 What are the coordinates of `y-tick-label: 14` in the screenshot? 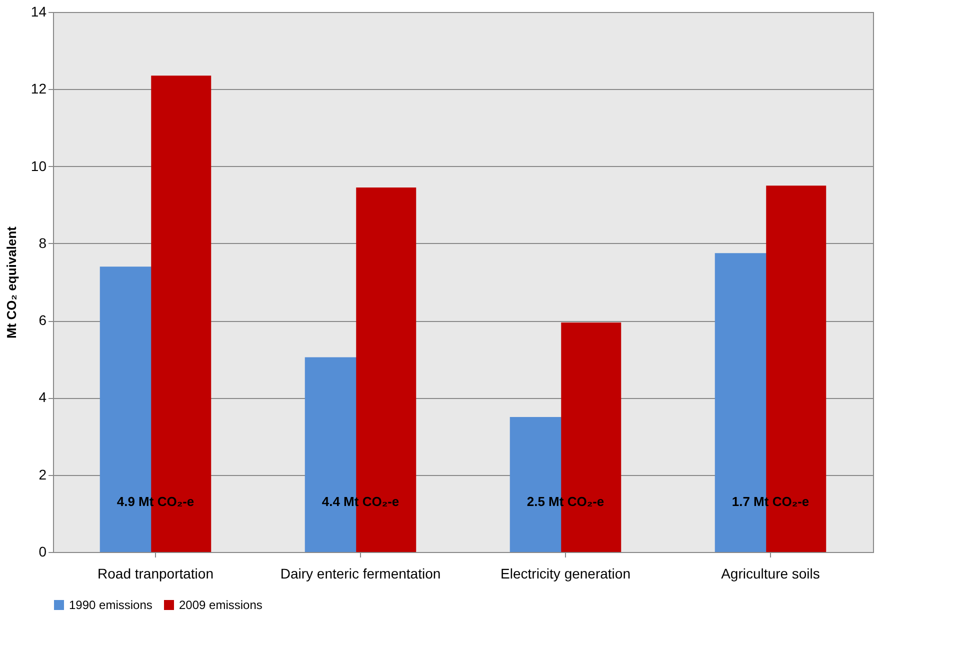 It's located at (38, 12).